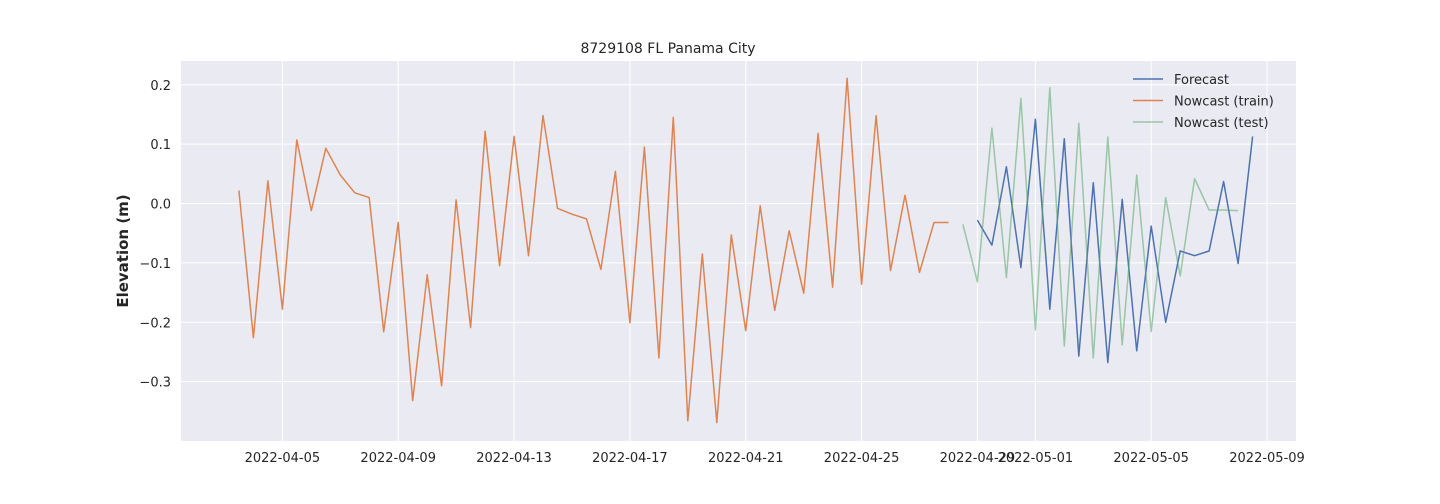 This screenshot has width=1440, height=504. What do you see at coordinates (155, 383) in the screenshot?
I see `y-tick-label: −0.3` at bounding box center [155, 383].